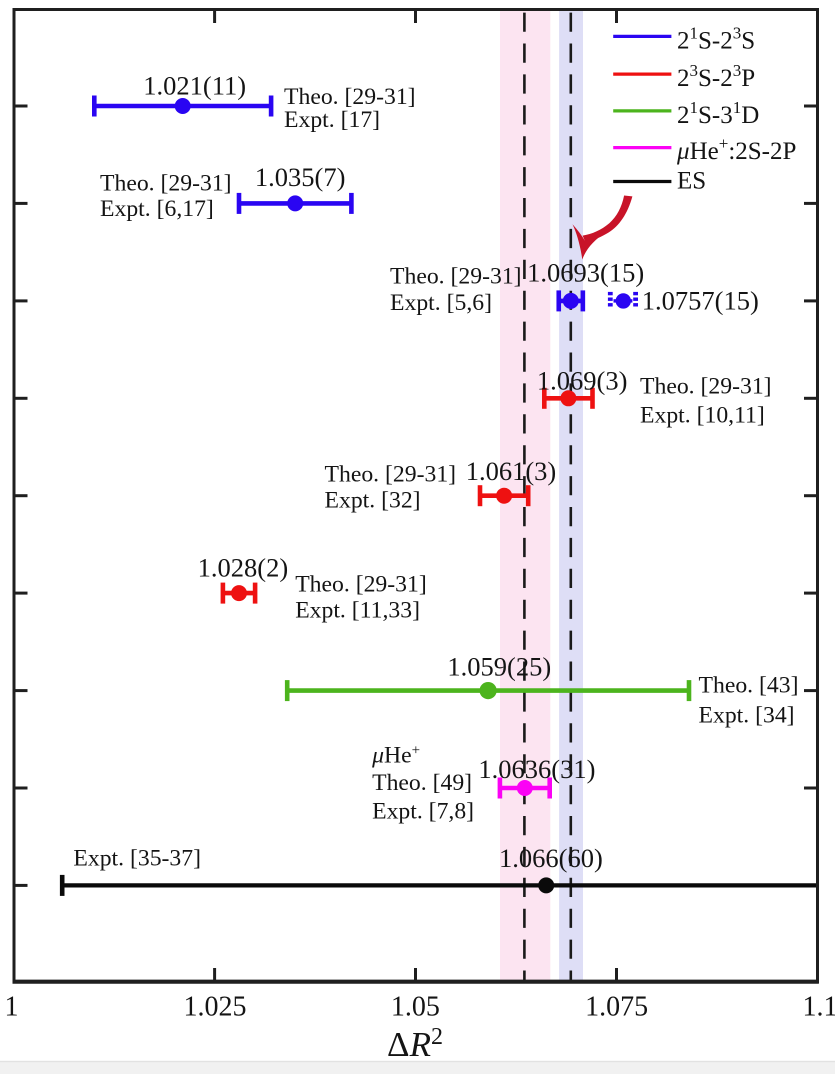  Describe the element at coordinates (499, 667) in the screenshot. I see `svg-text: 1.059(25)` at that location.